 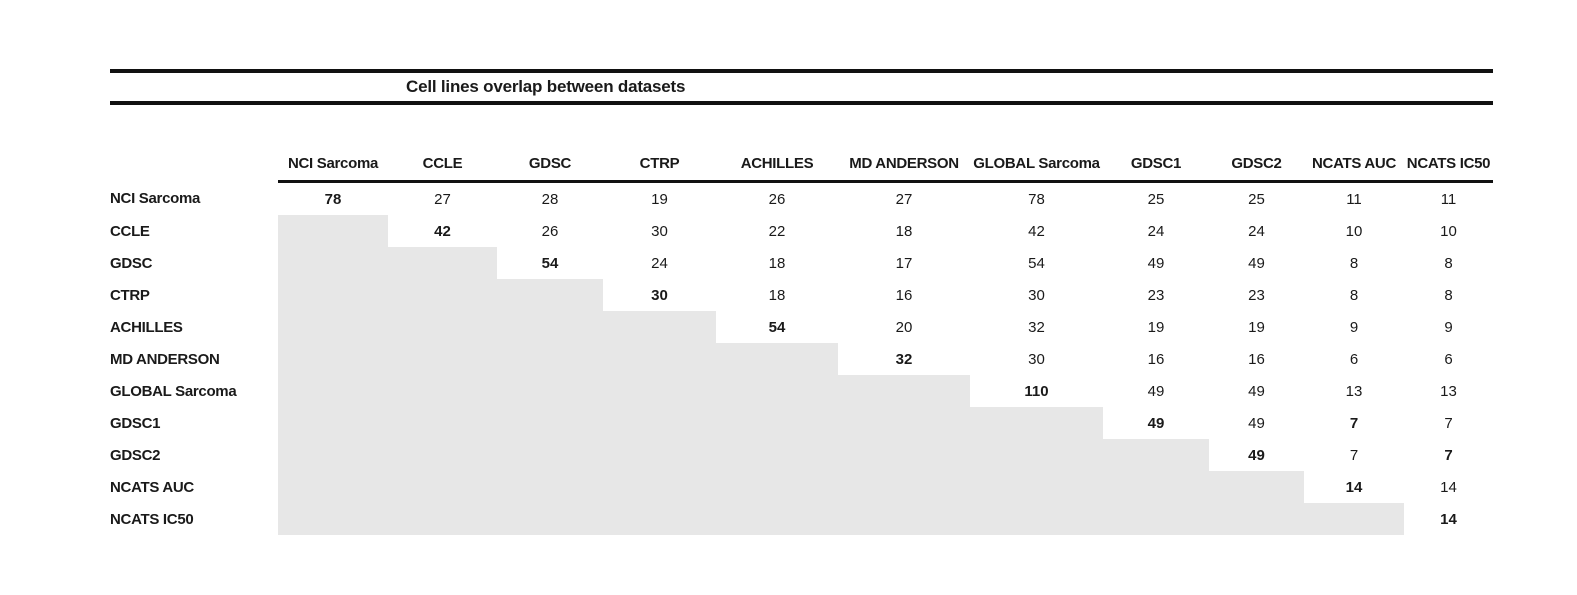 What do you see at coordinates (777, 199) in the screenshot?
I see `matrix-cell-nci-sarcoma-achilles: 26` at bounding box center [777, 199].